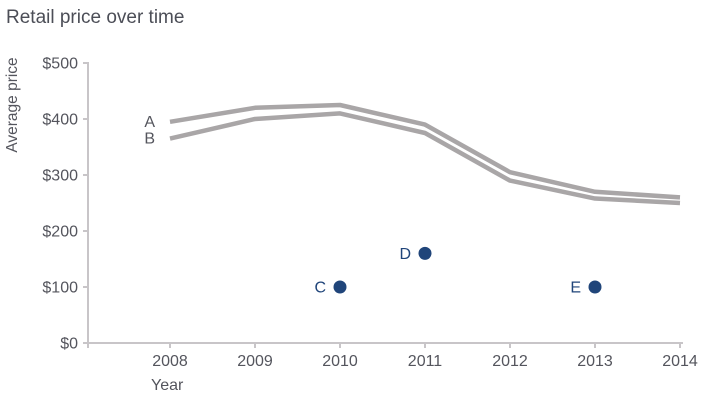 This screenshot has height=401, width=708. I want to click on x-tick-label: 2014, so click(680, 361).